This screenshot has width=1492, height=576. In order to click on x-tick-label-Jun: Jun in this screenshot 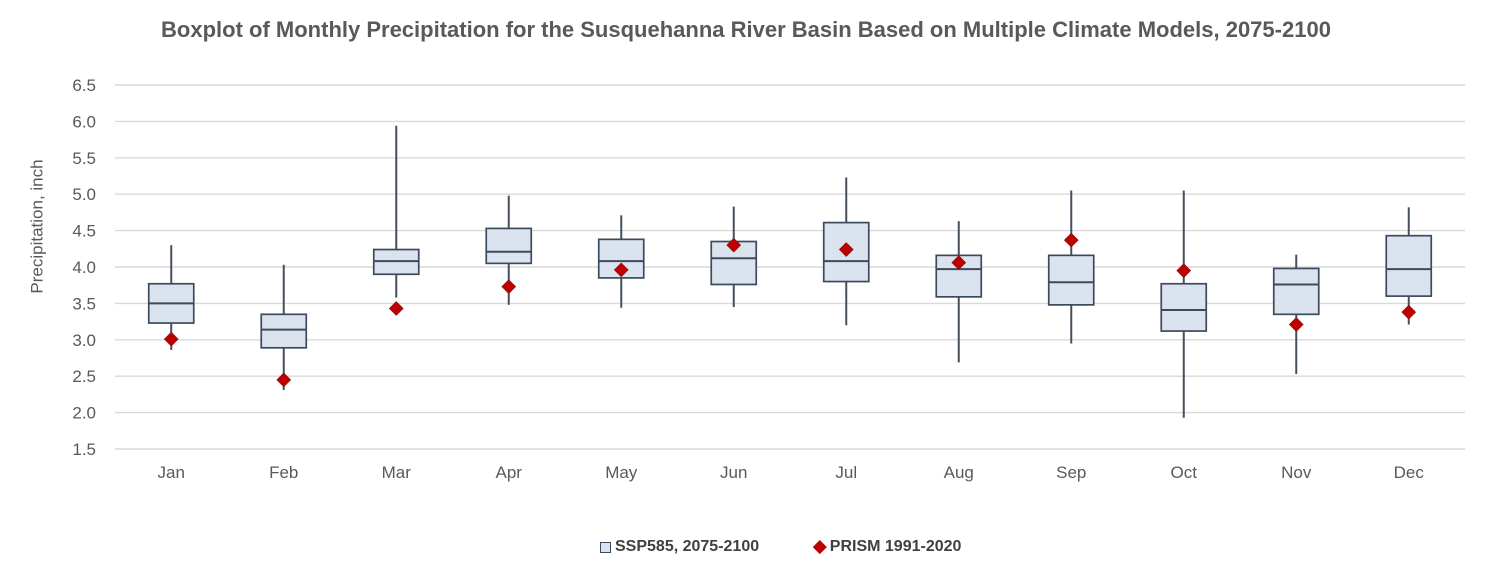, I will do `click(733, 472)`.